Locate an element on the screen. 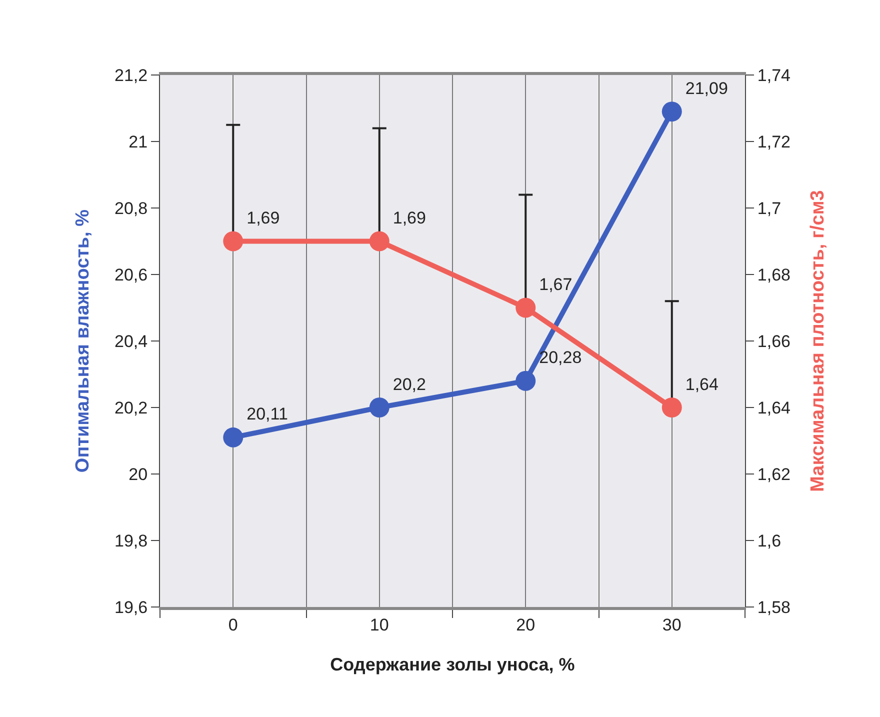 The width and height of the screenshot is (880, 717). y-axis-title: Оптимальная влажность, % is located at coordinates (83, 341).